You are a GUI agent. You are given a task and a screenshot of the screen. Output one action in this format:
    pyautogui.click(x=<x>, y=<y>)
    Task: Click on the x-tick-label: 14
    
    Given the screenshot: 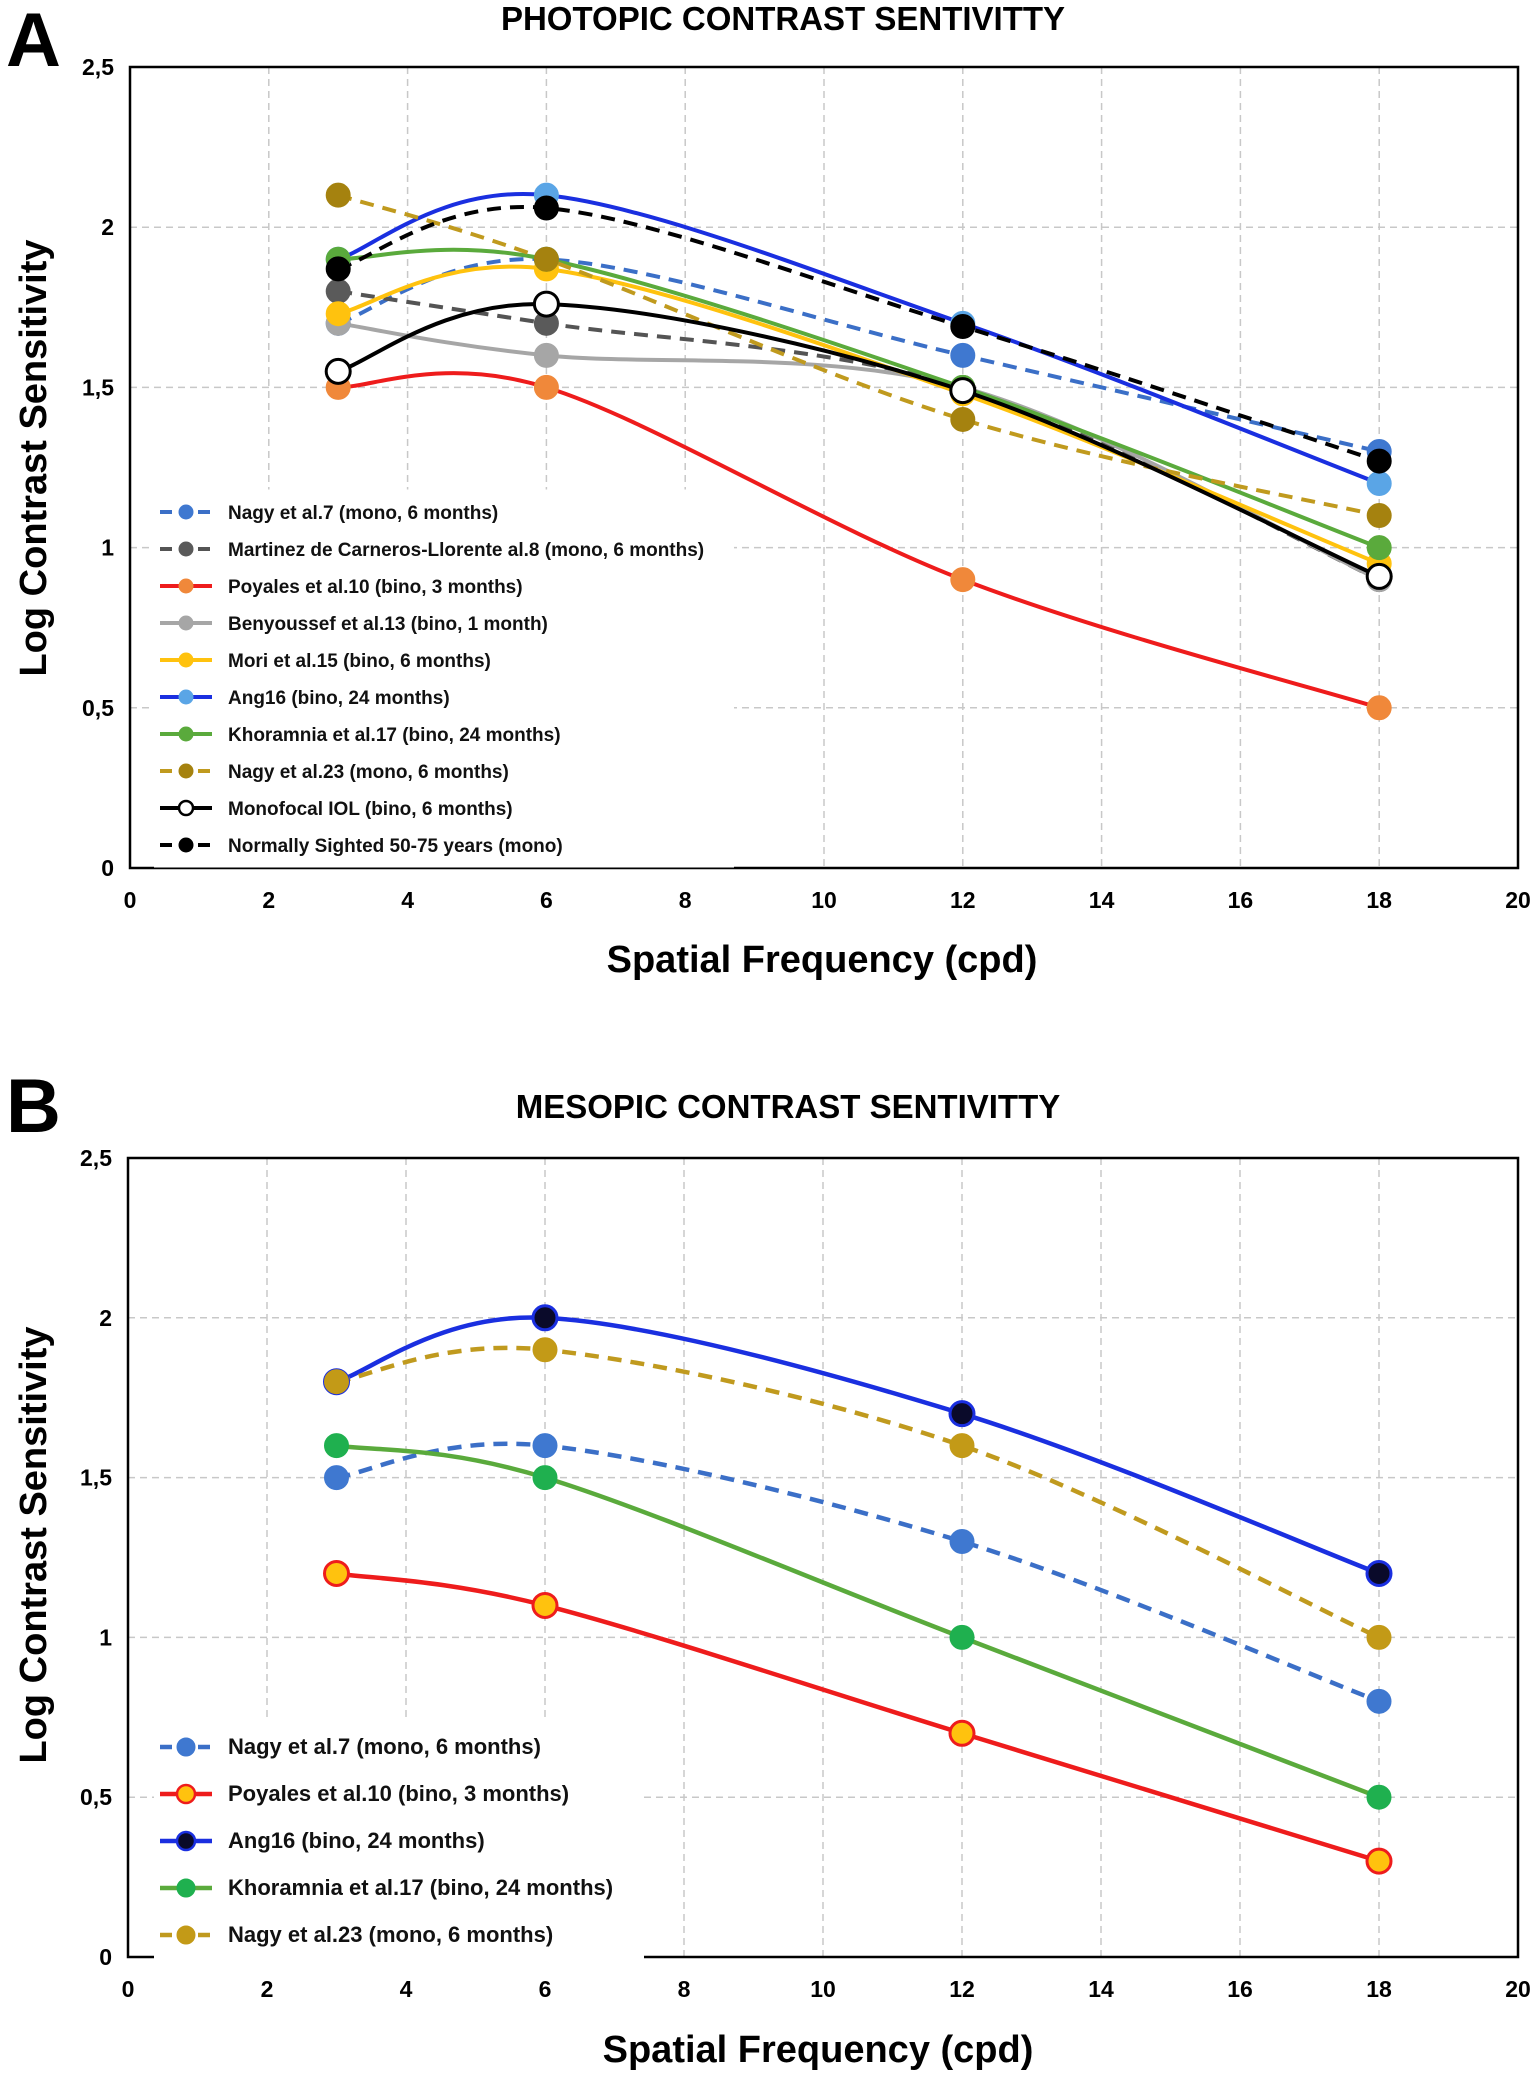 What is the action you would take?
    pyautogui.click(x=1102, y=900)
    